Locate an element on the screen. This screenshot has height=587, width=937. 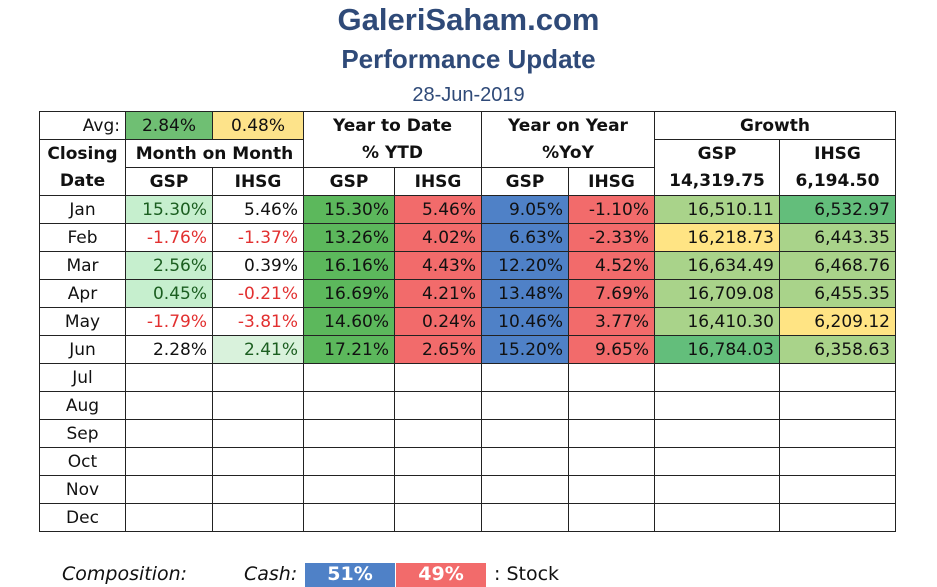
ytd-pct-header: % YTD is located at coordinates (392, 153).